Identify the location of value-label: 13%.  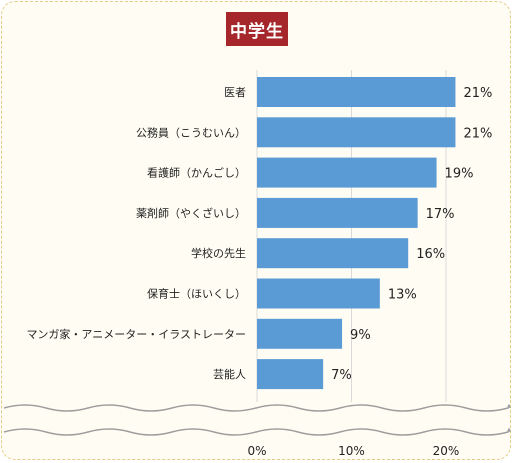
(402, 295).